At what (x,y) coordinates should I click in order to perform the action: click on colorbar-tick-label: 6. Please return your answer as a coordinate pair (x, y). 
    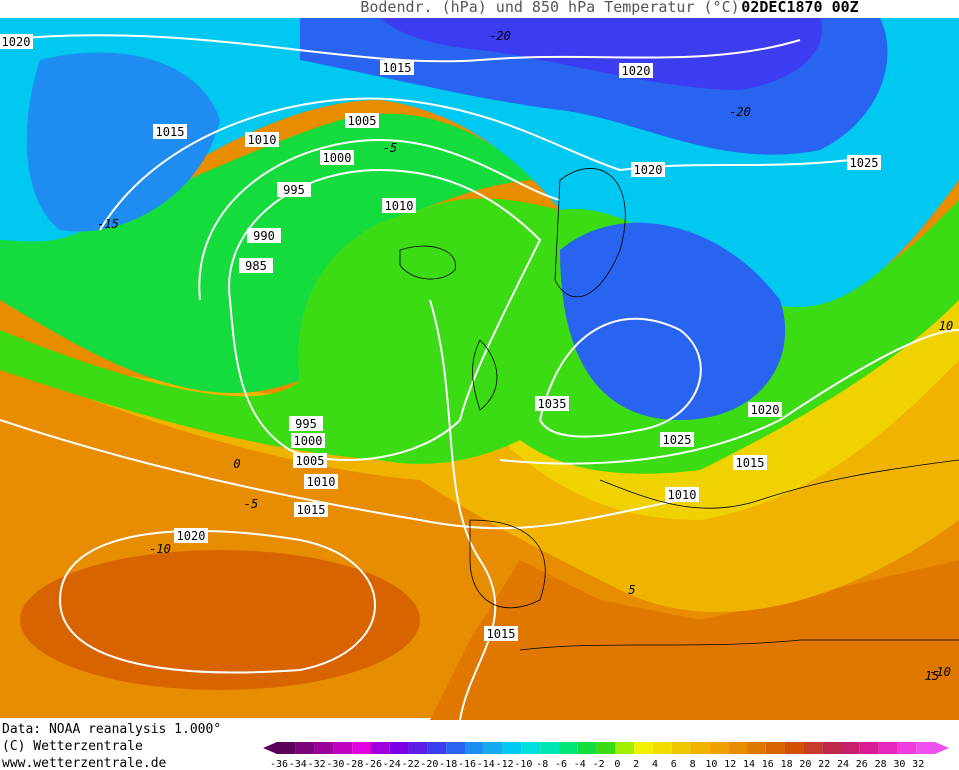
    Looking at the image, I should click on (674, 764).